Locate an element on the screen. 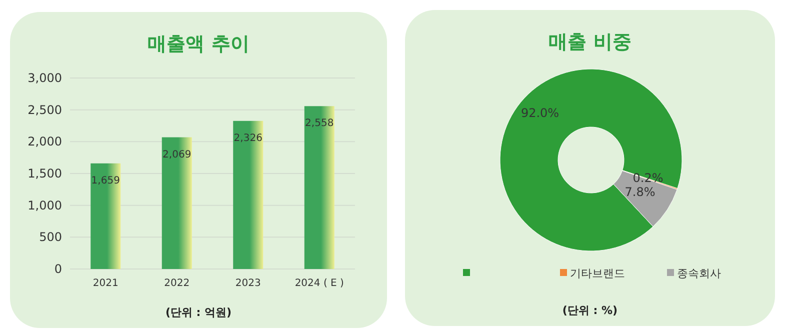 Image resolution: width=787 pixels, height=334 pixels. x-tick-label: 2023 is located at coordinates (248, 283).